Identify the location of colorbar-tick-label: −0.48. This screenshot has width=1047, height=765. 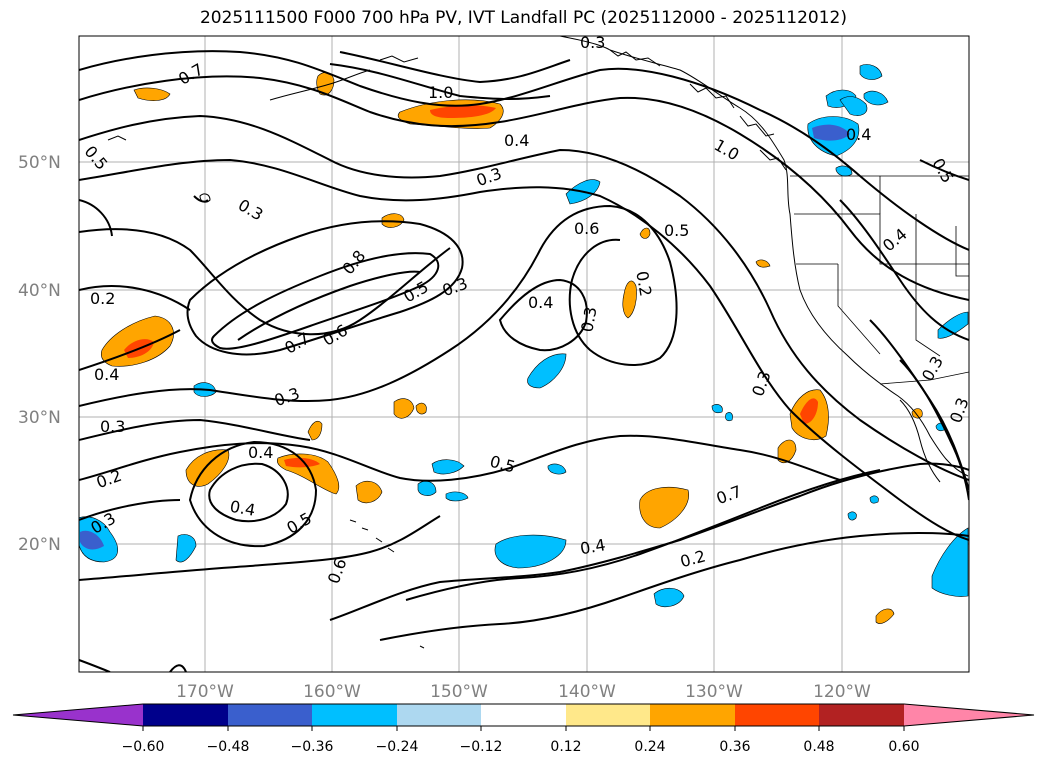
(228, 747).